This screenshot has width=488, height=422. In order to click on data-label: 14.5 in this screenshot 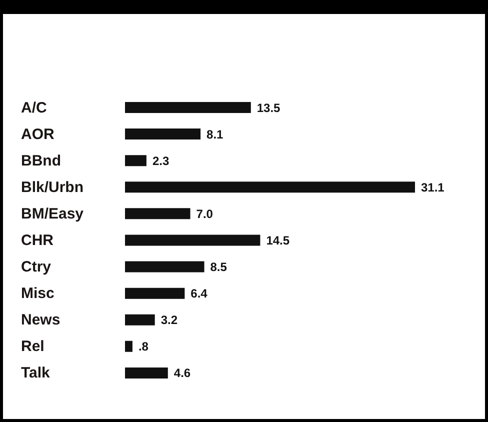, I will do `click(278, 240)`.